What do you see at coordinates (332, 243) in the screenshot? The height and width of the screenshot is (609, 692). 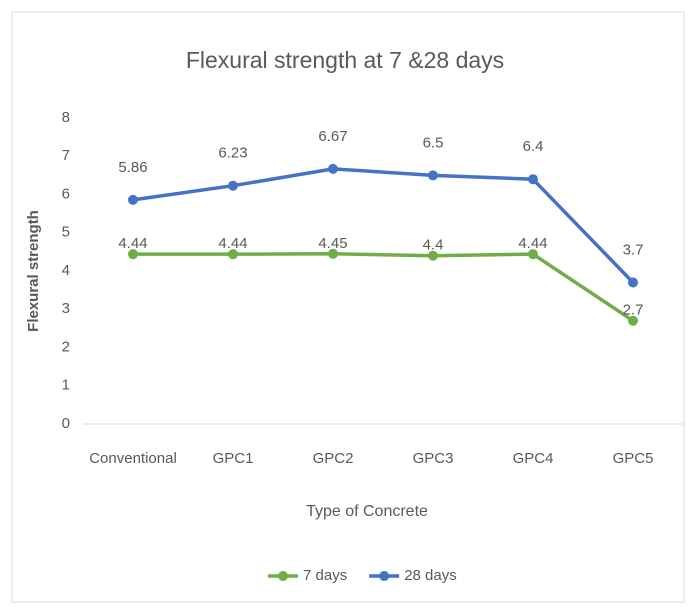 I see `data-label: 4.45` at bounding box center [332, 243].